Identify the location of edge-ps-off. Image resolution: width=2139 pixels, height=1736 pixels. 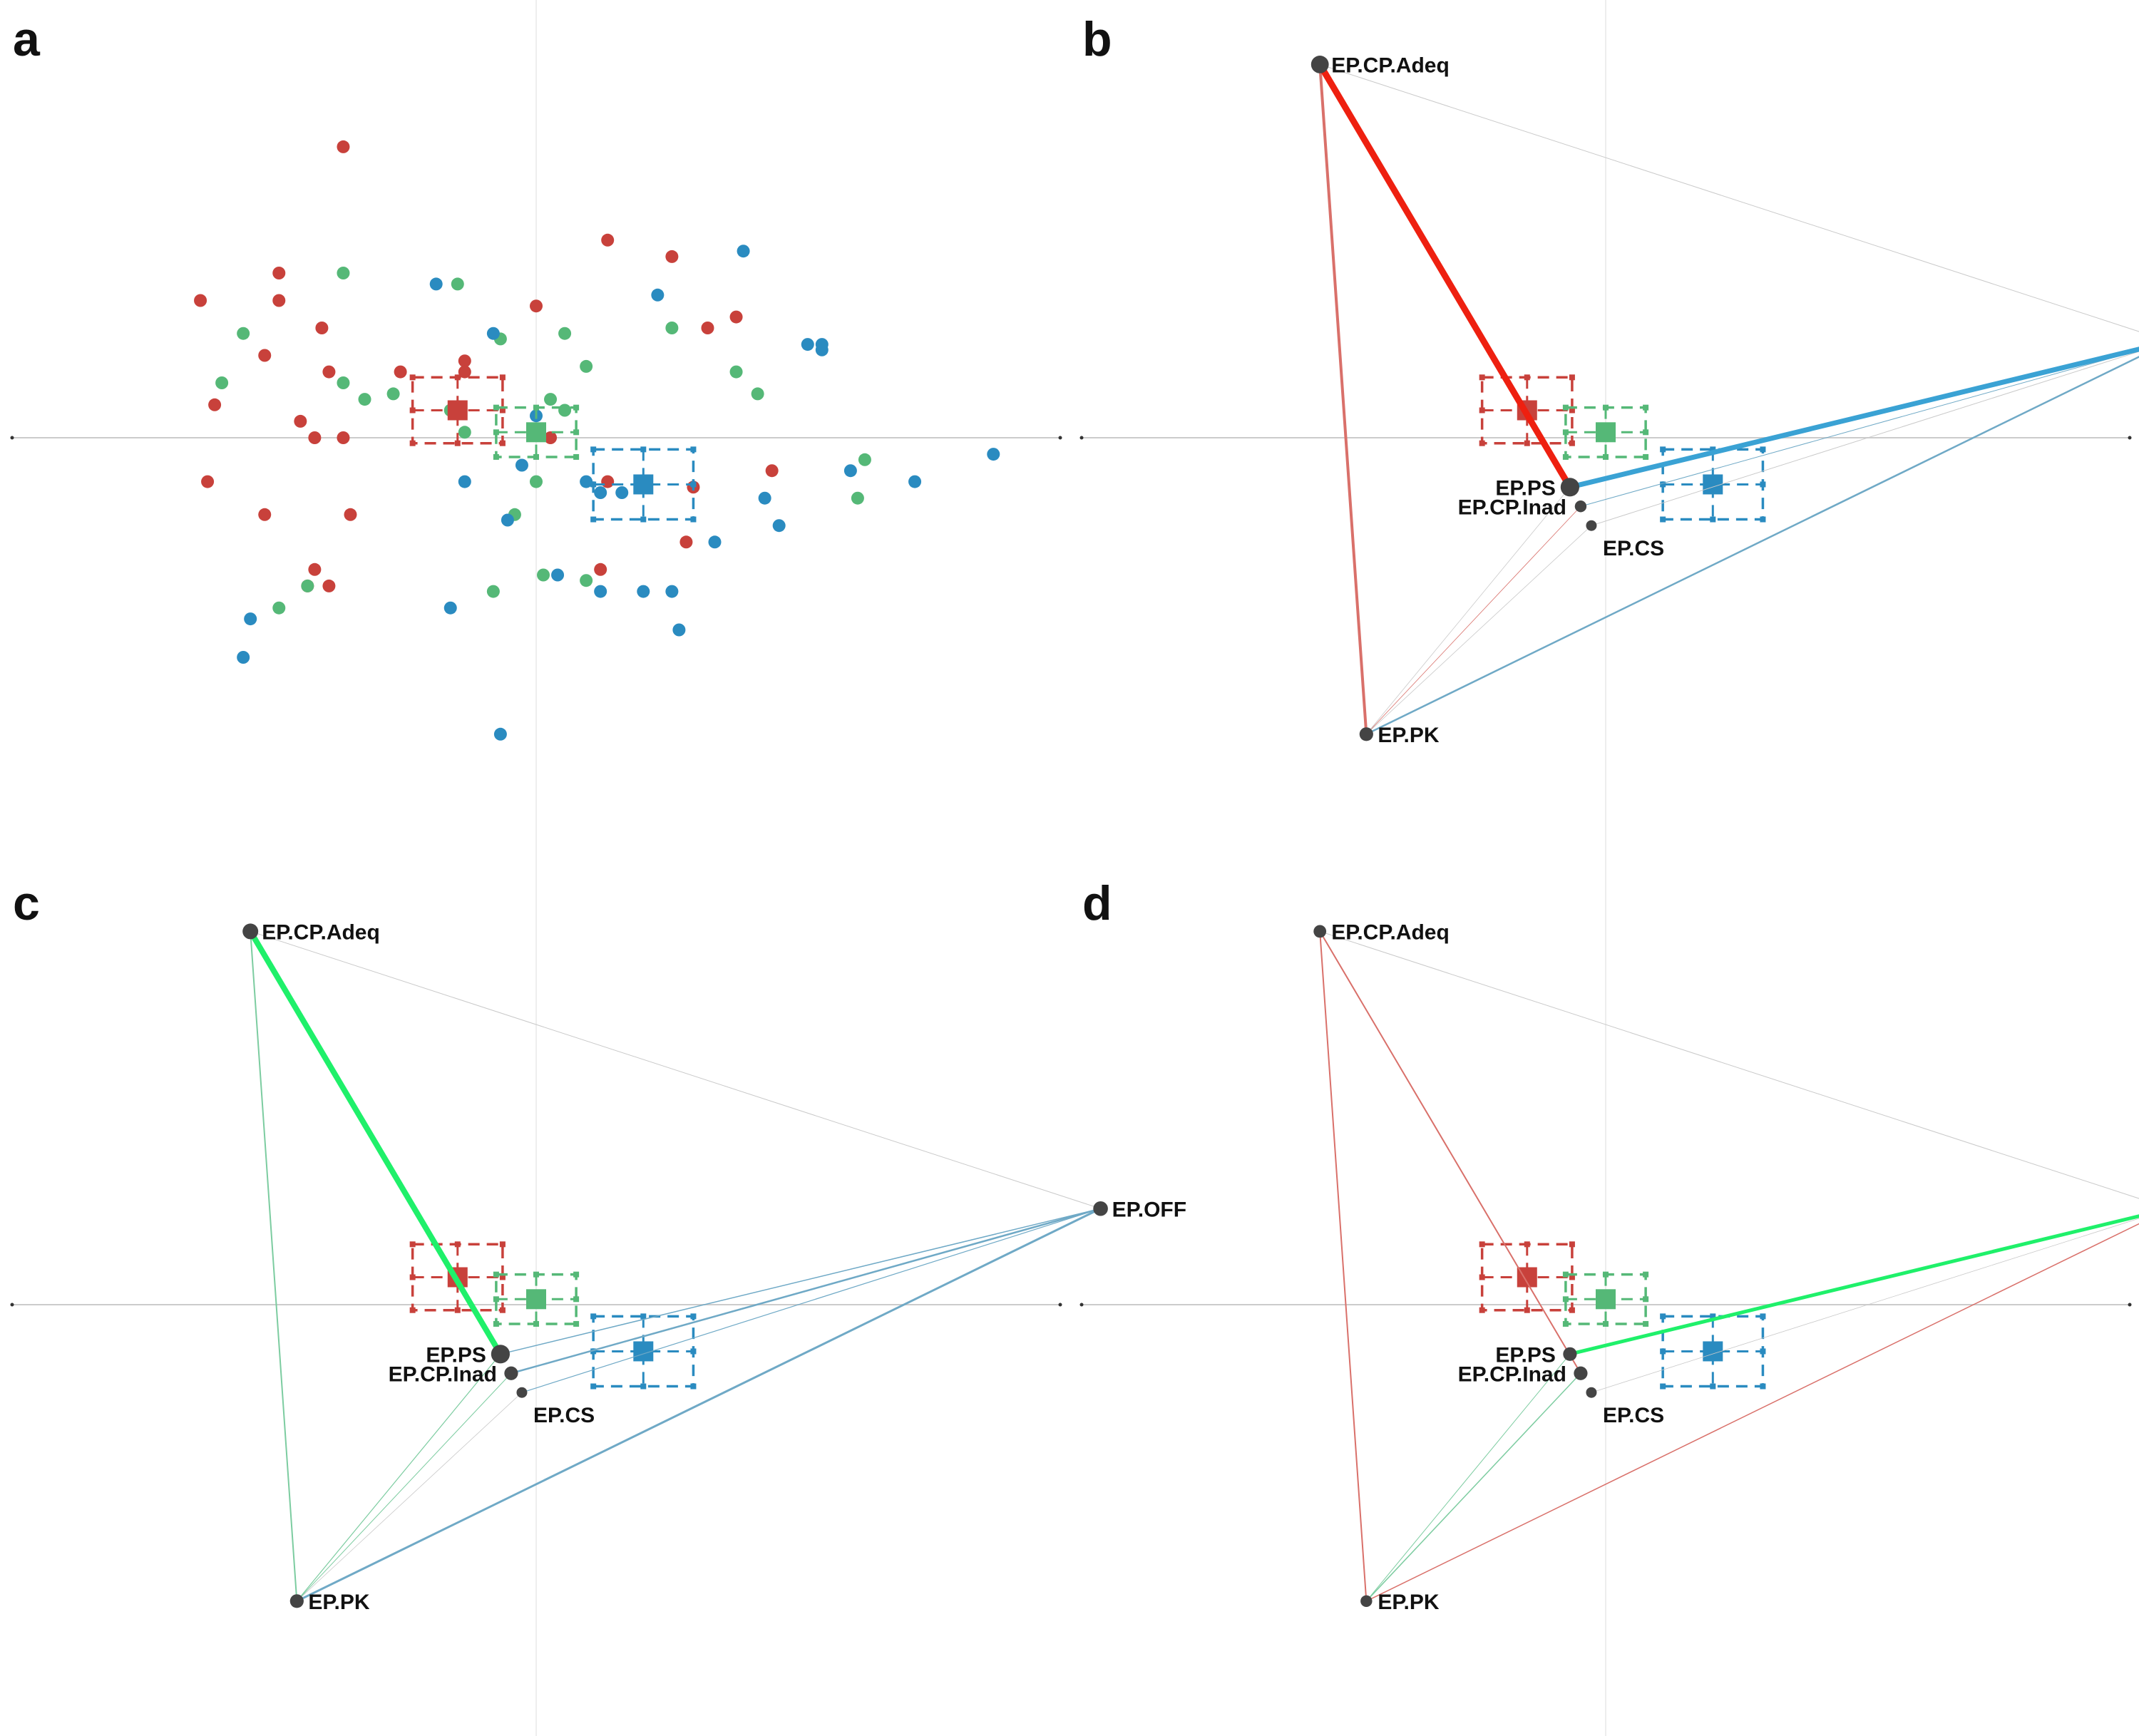
(801, 1282).